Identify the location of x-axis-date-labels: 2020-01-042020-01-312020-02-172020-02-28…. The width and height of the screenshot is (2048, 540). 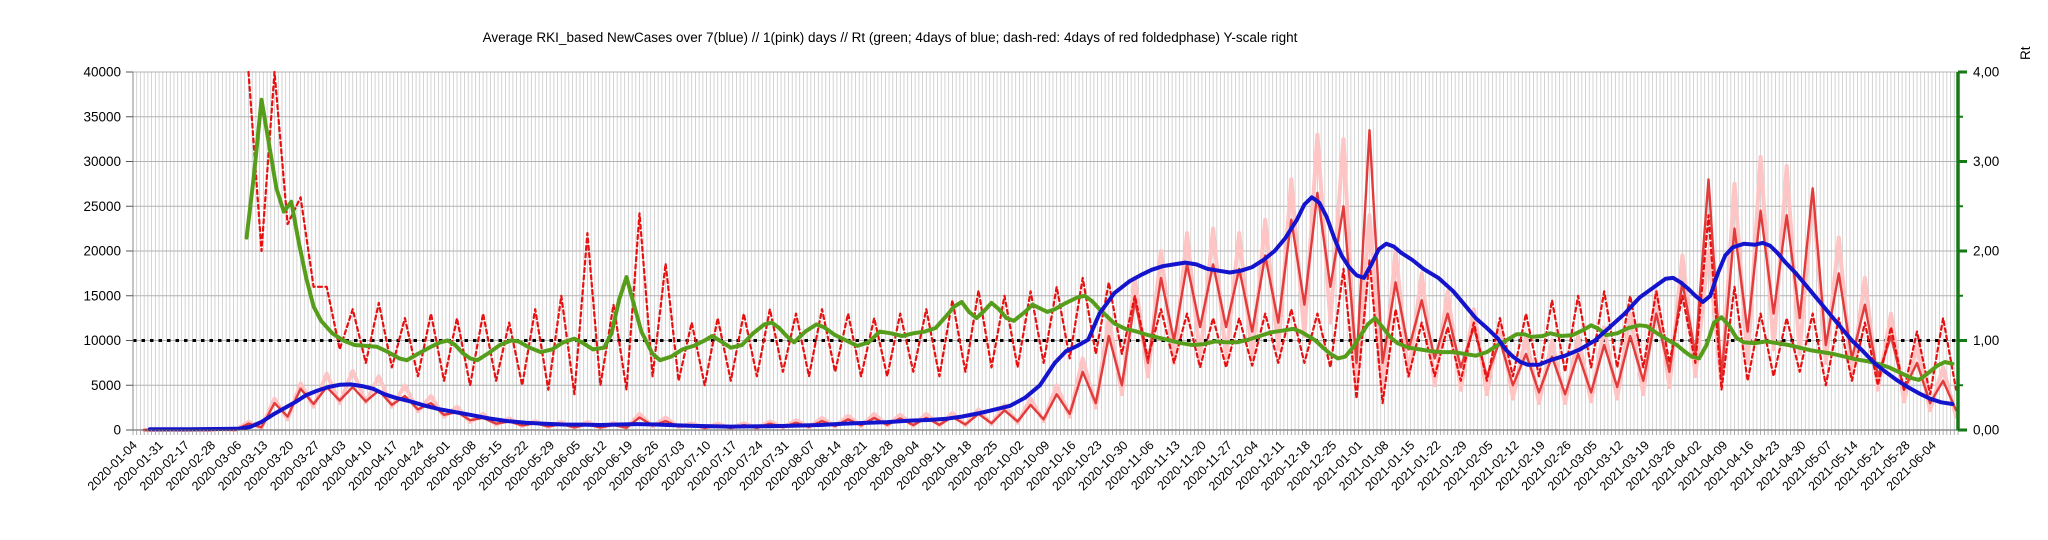
(1012, 465).